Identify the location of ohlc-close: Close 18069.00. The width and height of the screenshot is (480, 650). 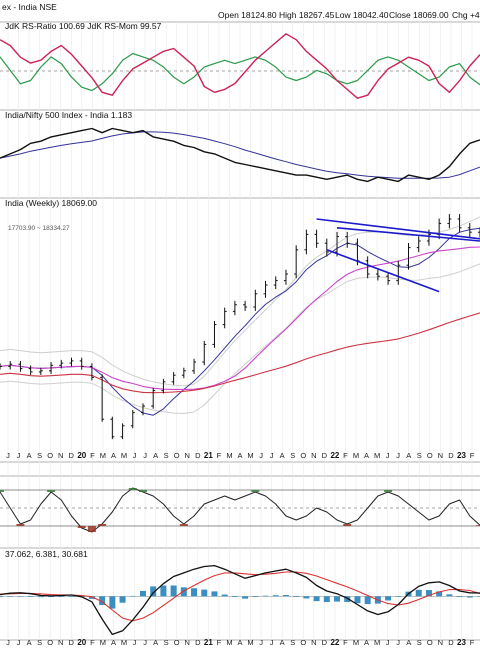
(419, 15).